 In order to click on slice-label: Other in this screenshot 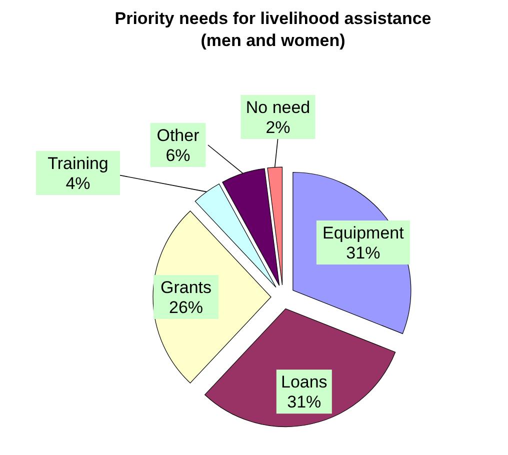, I will do `click(178, 135)`.